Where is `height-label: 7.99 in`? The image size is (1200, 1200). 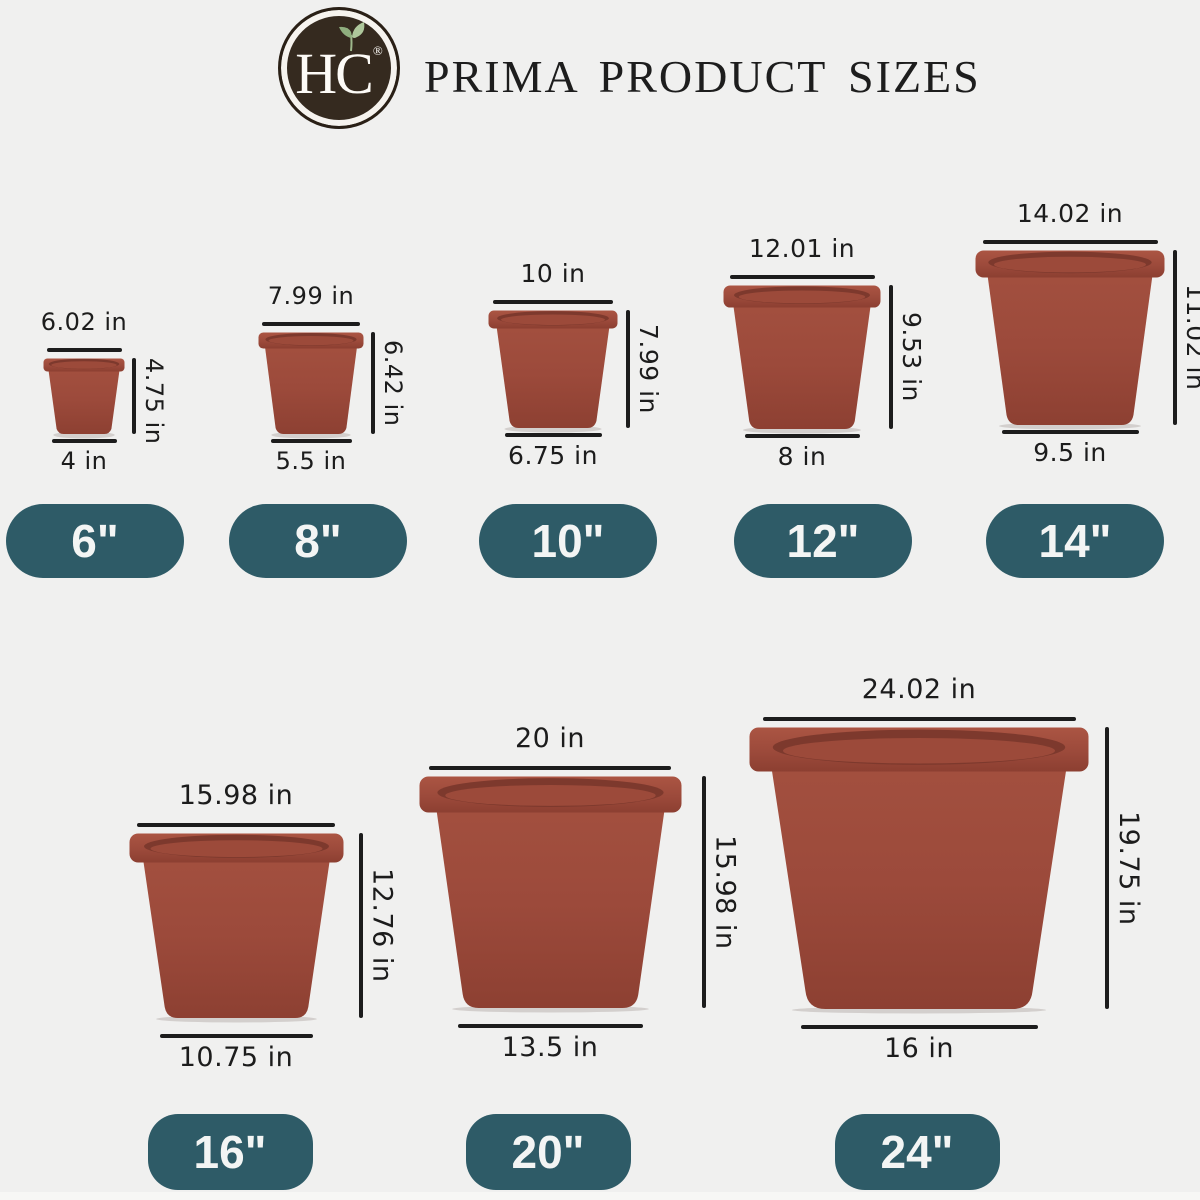
height-label: 7.99 in is located at coordinates (648, 369).